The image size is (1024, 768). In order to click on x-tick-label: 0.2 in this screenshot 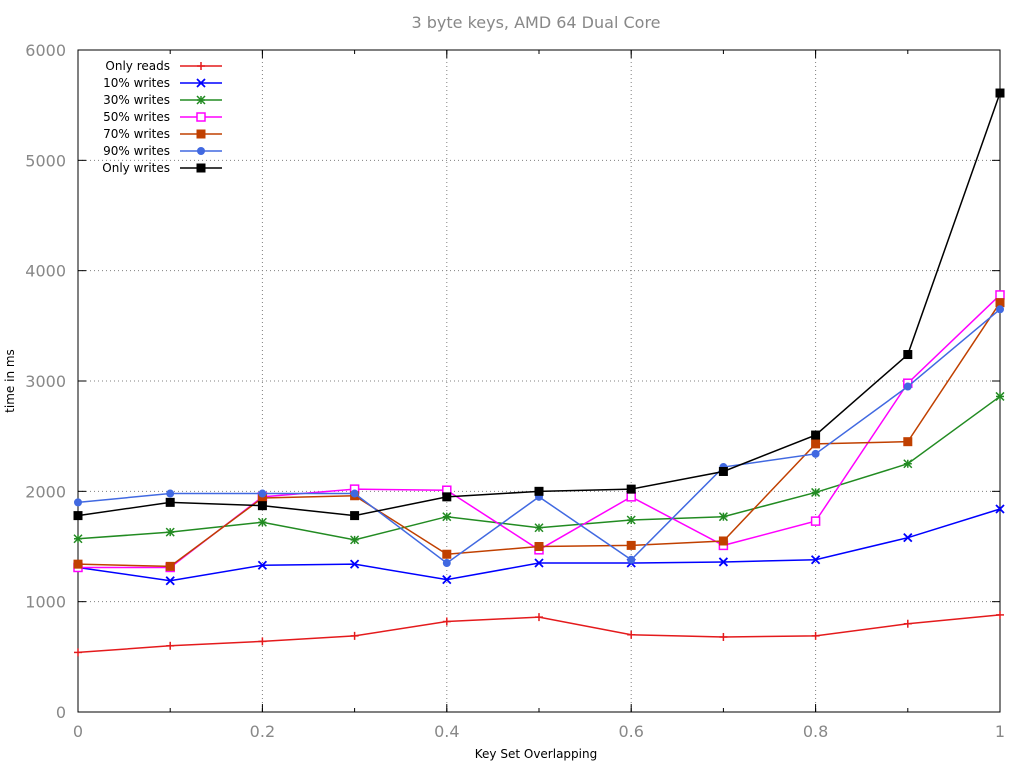, I will do `click(262, 731)`.